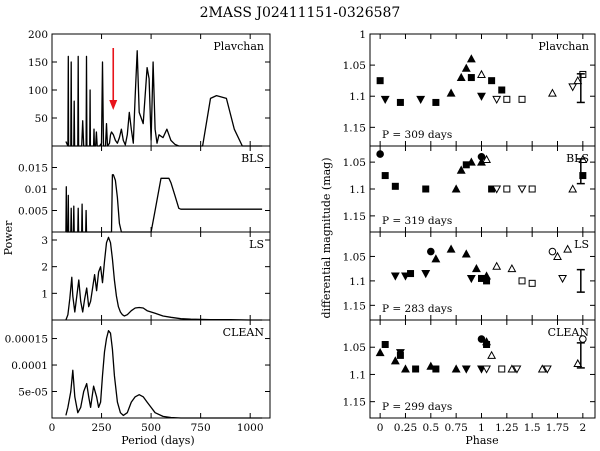 This screenshot has width=600, height=451. Describe the element at coordinates (455, 428) in the screenshot. I see `x-tick-label: 0.75` at that location.